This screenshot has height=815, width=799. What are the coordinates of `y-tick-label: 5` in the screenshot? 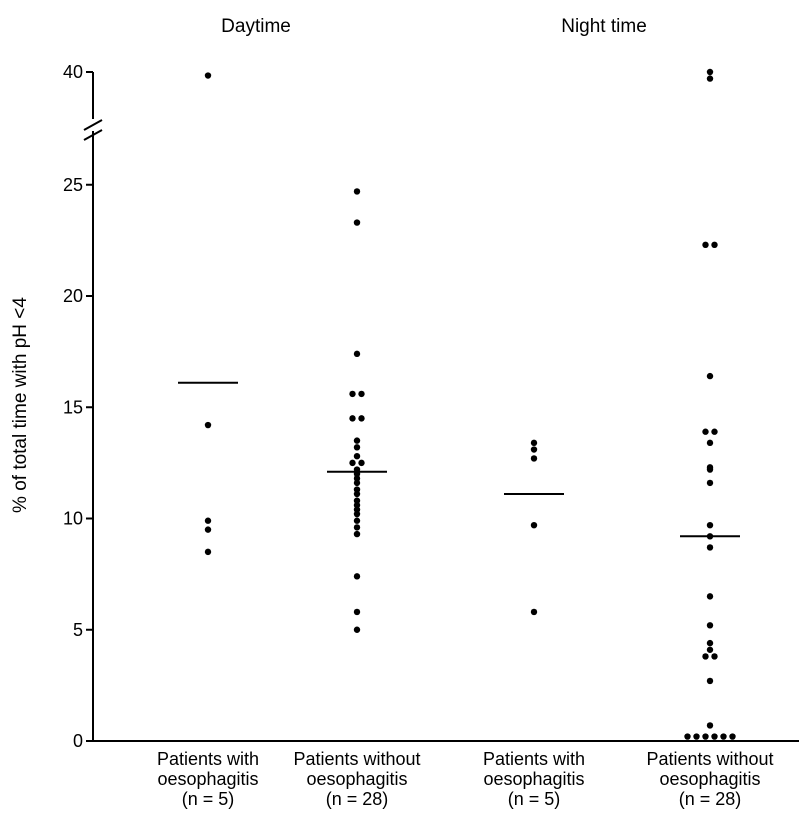 It's located at (78, 630).